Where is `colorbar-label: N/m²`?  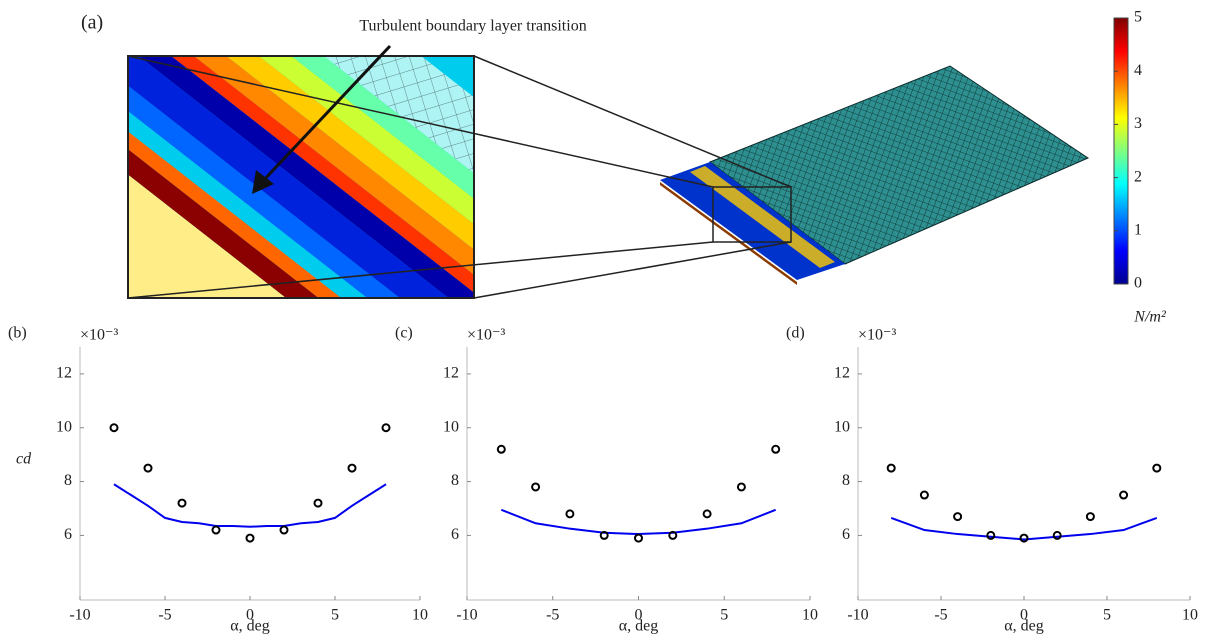 colorbar-label: N/m² is located at coordinates (1150, 317).